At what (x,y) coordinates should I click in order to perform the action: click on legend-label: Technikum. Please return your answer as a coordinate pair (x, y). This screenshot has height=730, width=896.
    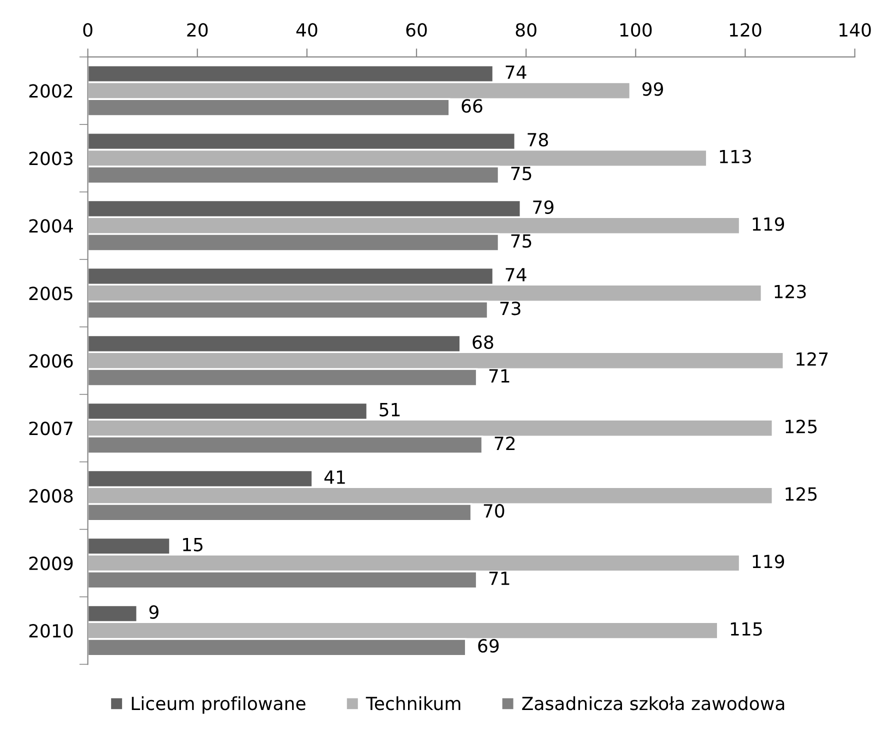
    Looking at the image, I should click on (413, 703).